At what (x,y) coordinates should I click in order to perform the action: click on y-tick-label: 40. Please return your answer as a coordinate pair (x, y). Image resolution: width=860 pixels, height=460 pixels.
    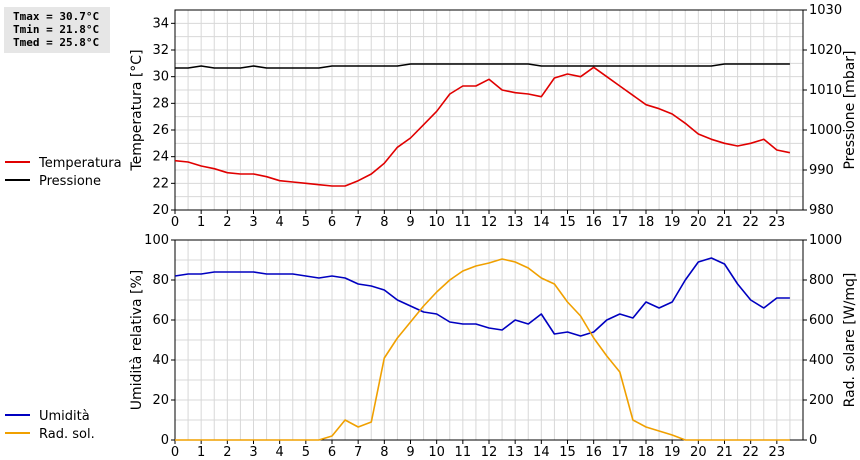
    Looking at the image, I should click on (160, 360).